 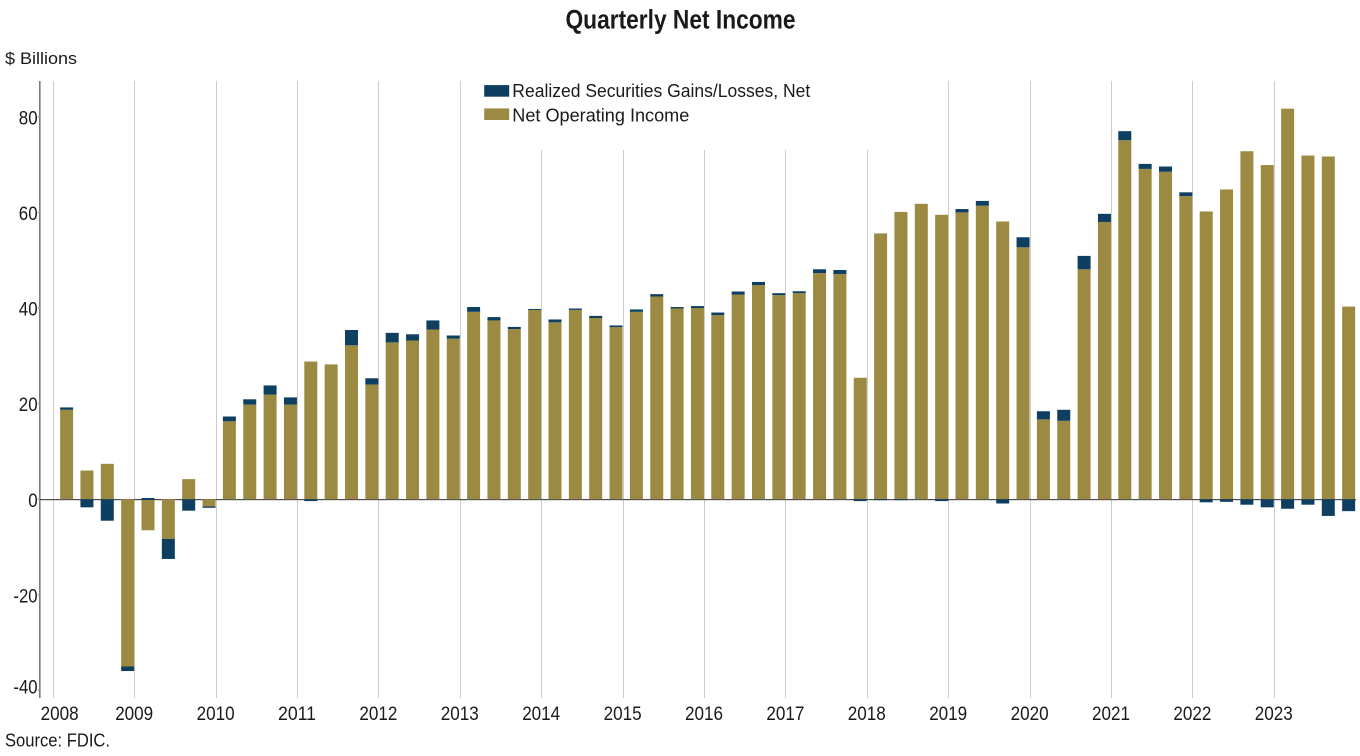 What do you see at coordinates (28, 405) in the screenshot?
I see `svg-text: 20` at bounding box center [28, 405].